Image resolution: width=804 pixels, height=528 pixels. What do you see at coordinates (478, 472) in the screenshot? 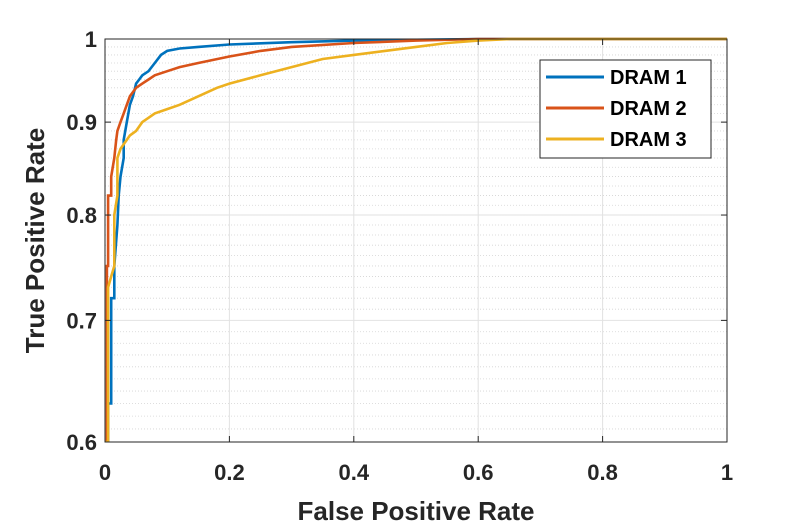
I see `x-tick-label: 0.6` at bounding box center [478, 472].